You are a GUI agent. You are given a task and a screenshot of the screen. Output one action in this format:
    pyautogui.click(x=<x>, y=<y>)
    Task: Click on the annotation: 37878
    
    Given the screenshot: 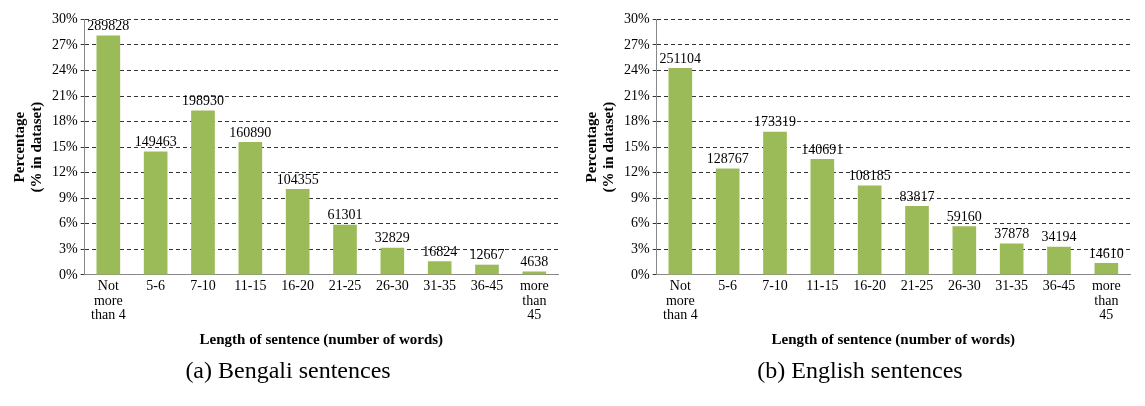 What is the action you would take?
    pyautogui.click(x=1012, y=234)
    